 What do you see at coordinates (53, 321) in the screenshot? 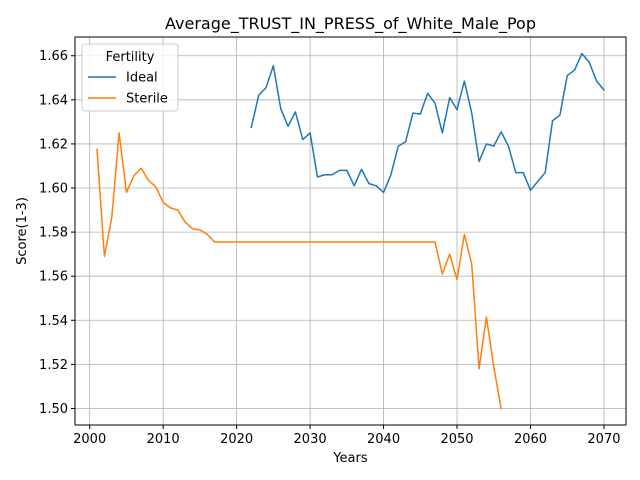
I see `y-tick-label: 1.54` at bounding box center [53, 321].